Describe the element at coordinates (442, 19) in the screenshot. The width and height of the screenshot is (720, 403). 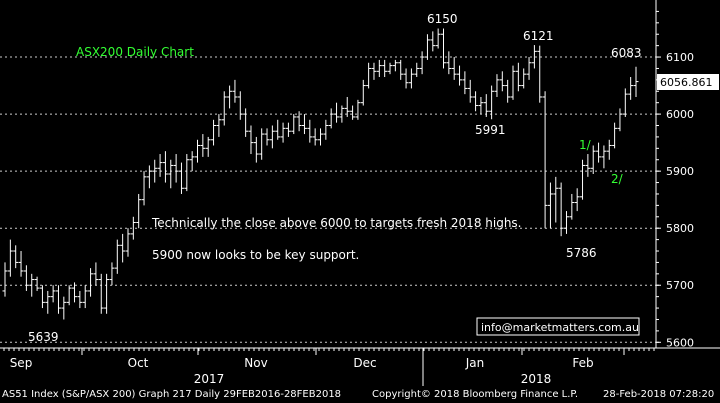
I see `annotation-6150: 6150` at that location.